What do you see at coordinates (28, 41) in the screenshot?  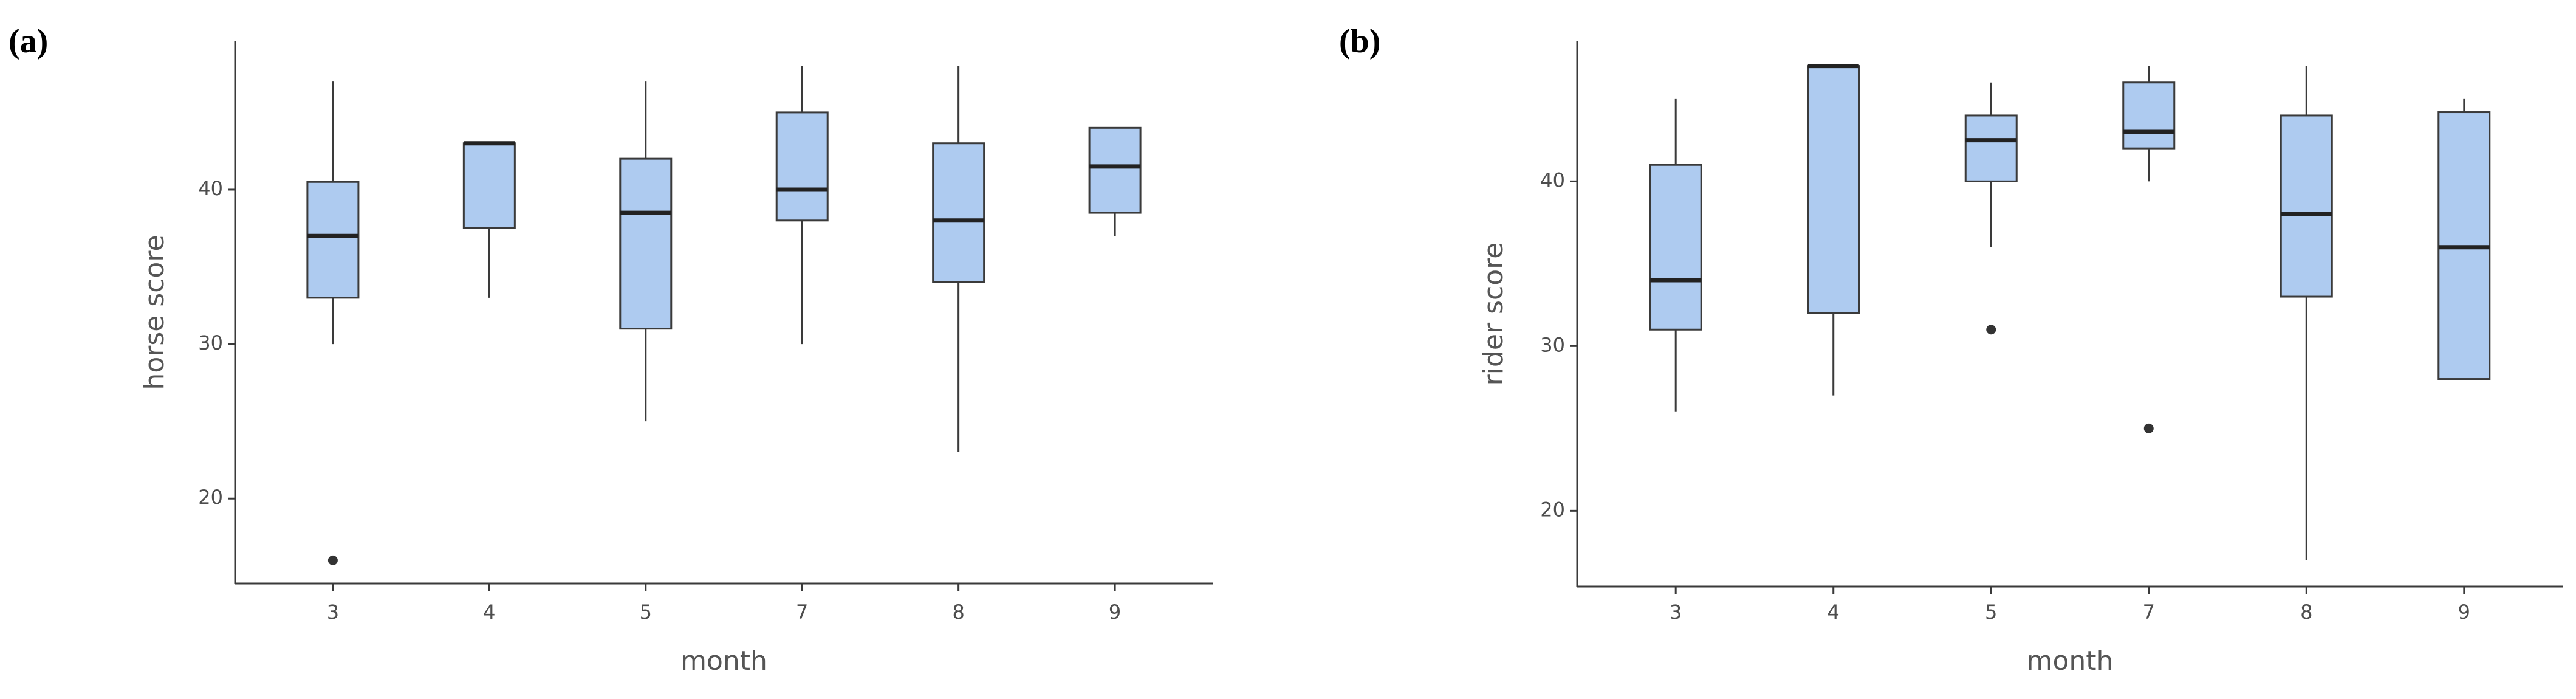 I see `panel-label: (a)` at bounding box center [28, 41].